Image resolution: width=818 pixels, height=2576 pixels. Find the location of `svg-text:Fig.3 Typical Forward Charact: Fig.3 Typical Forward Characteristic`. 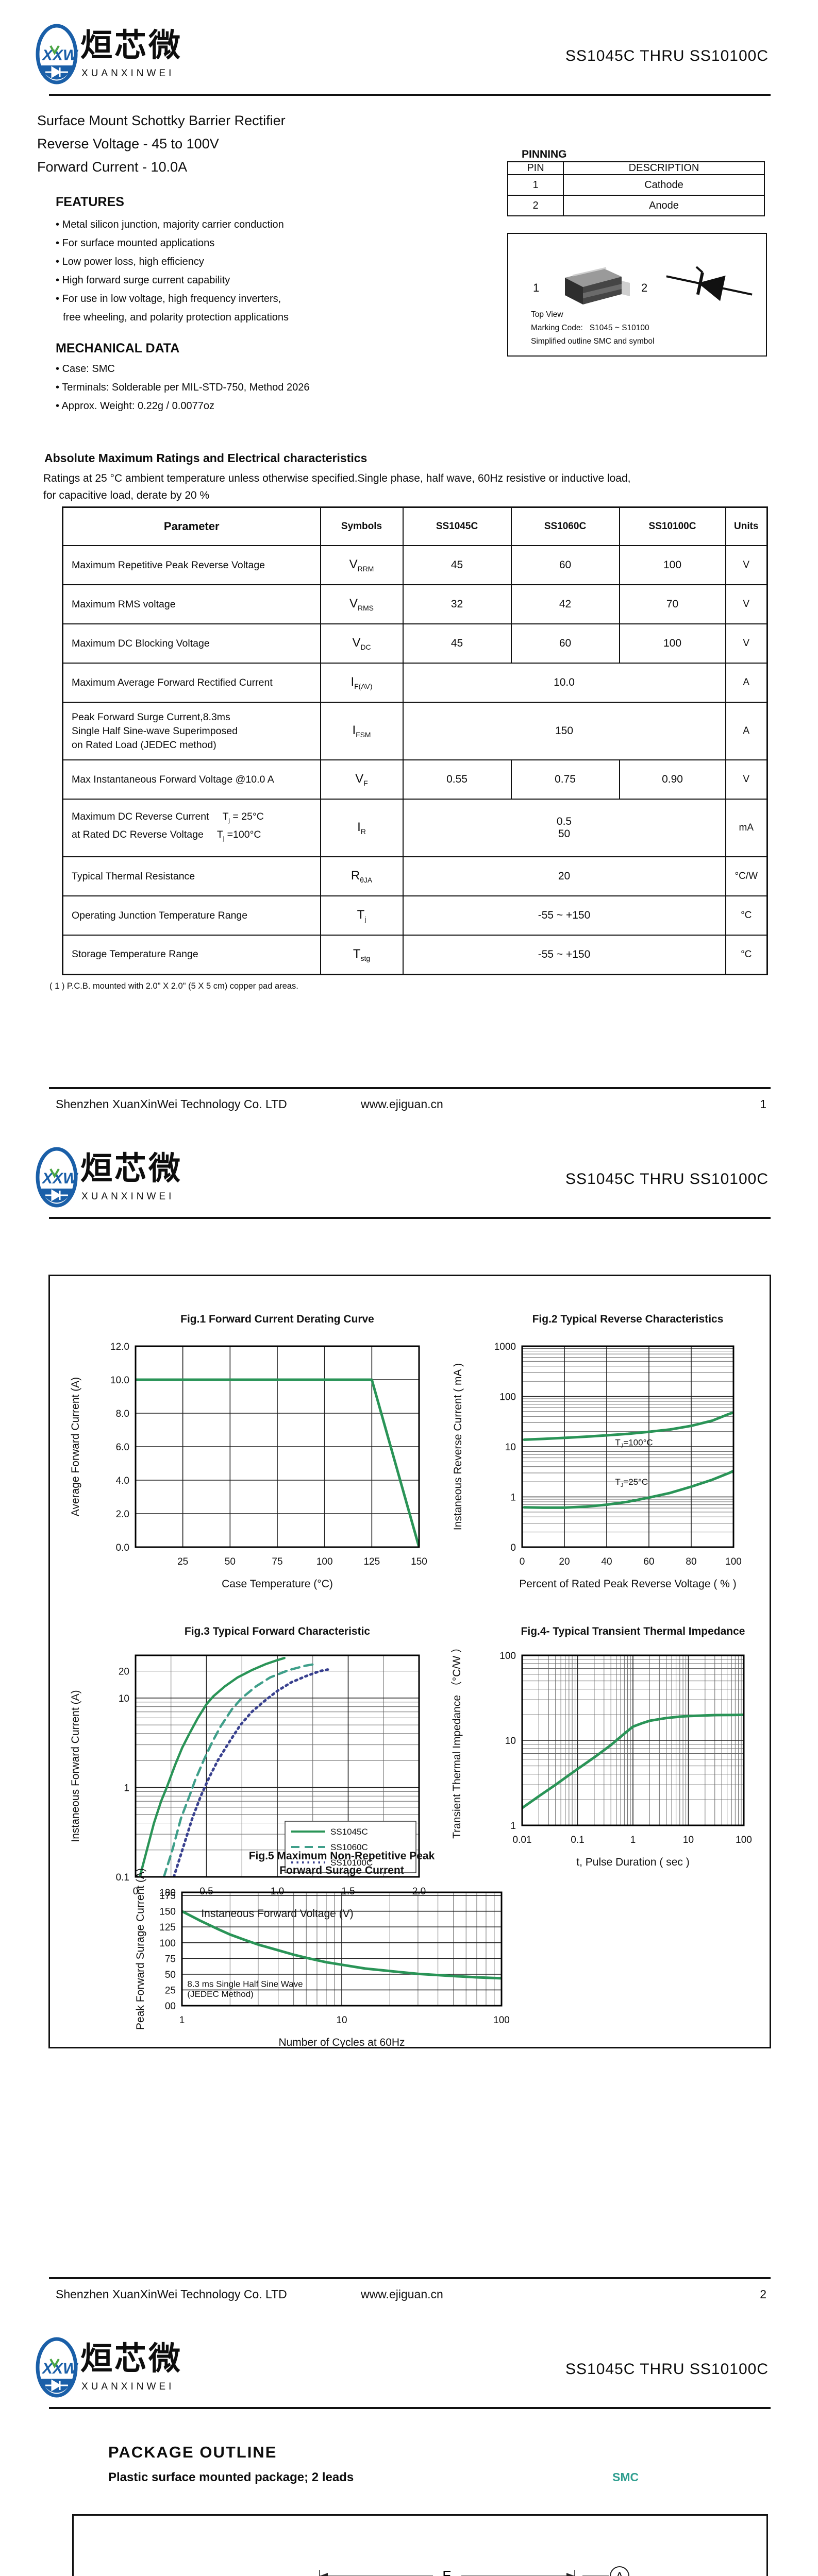

svg-text:Fig.3 Typical Forward Charact: Fig.3 Typical Forward Characteristic is located at coordinates (278, 1631).